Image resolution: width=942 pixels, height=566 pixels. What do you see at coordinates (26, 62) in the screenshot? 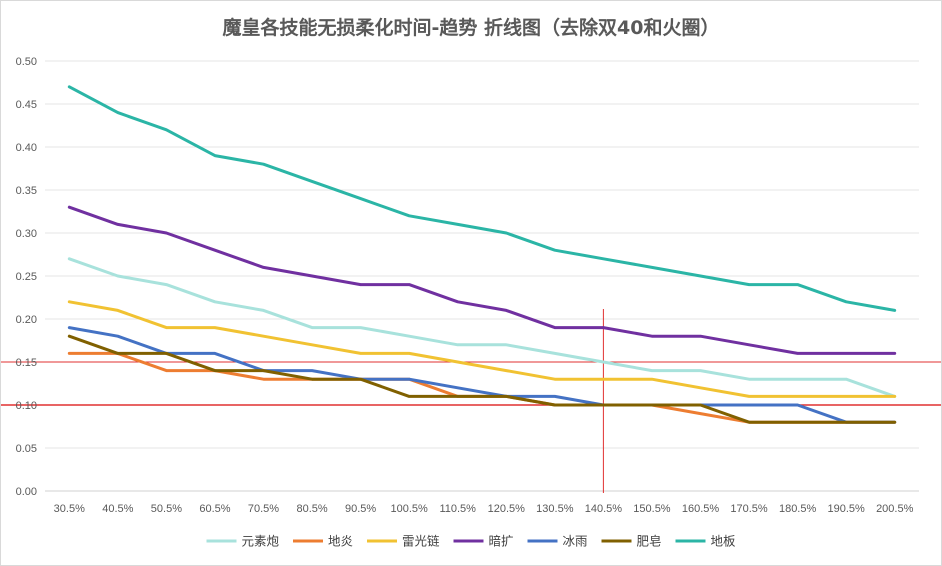
I see `y-tick-label: 0.50` at bounding box center [26, 62].